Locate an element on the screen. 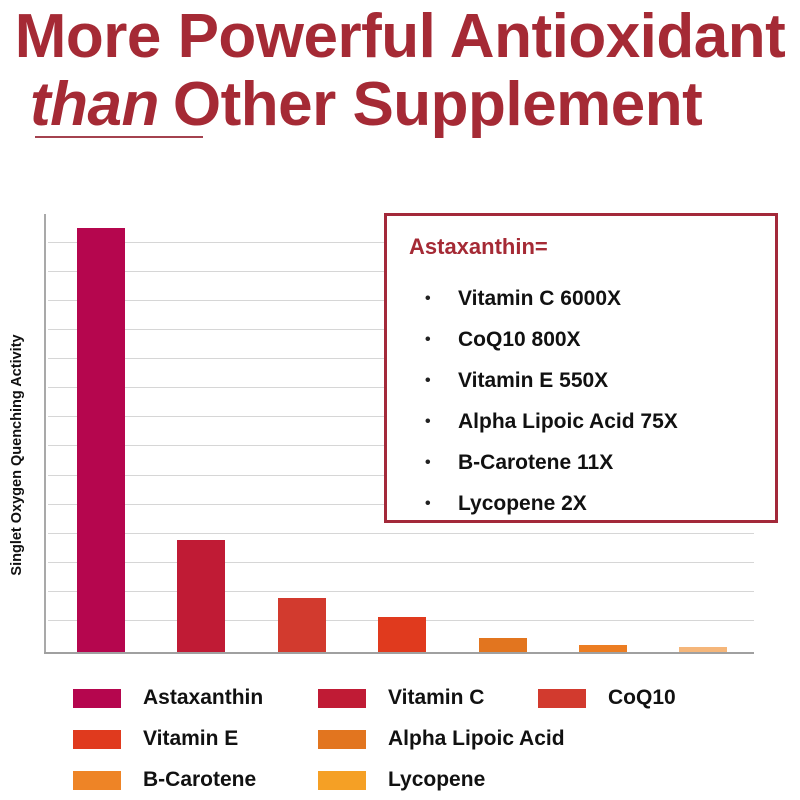  legend-item-alpha-lipoic-acid: Alpha Lipoic Acid is located at coordinates (441, 738).